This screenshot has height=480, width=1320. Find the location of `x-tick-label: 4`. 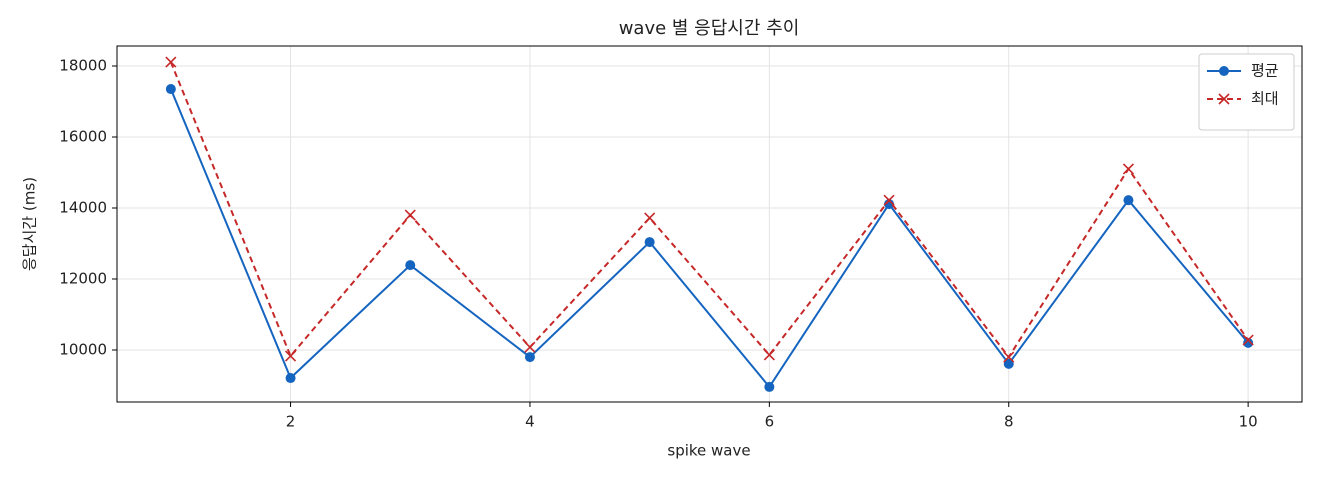

x-tick-label: 4 is located at coordinates (530, 422).